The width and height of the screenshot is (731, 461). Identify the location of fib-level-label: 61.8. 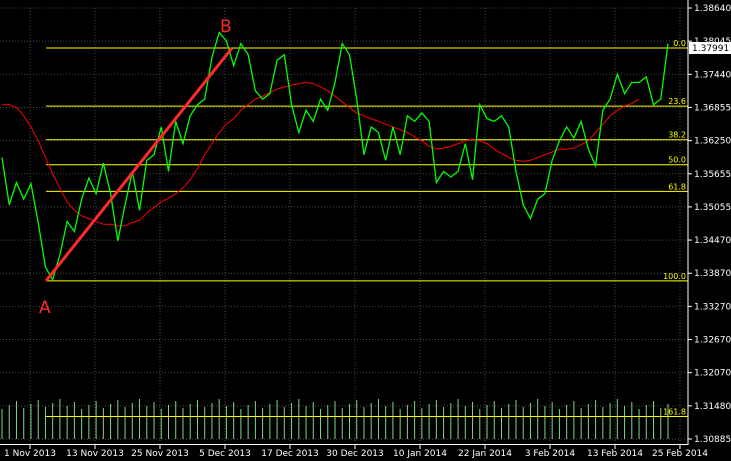
(677, 186).